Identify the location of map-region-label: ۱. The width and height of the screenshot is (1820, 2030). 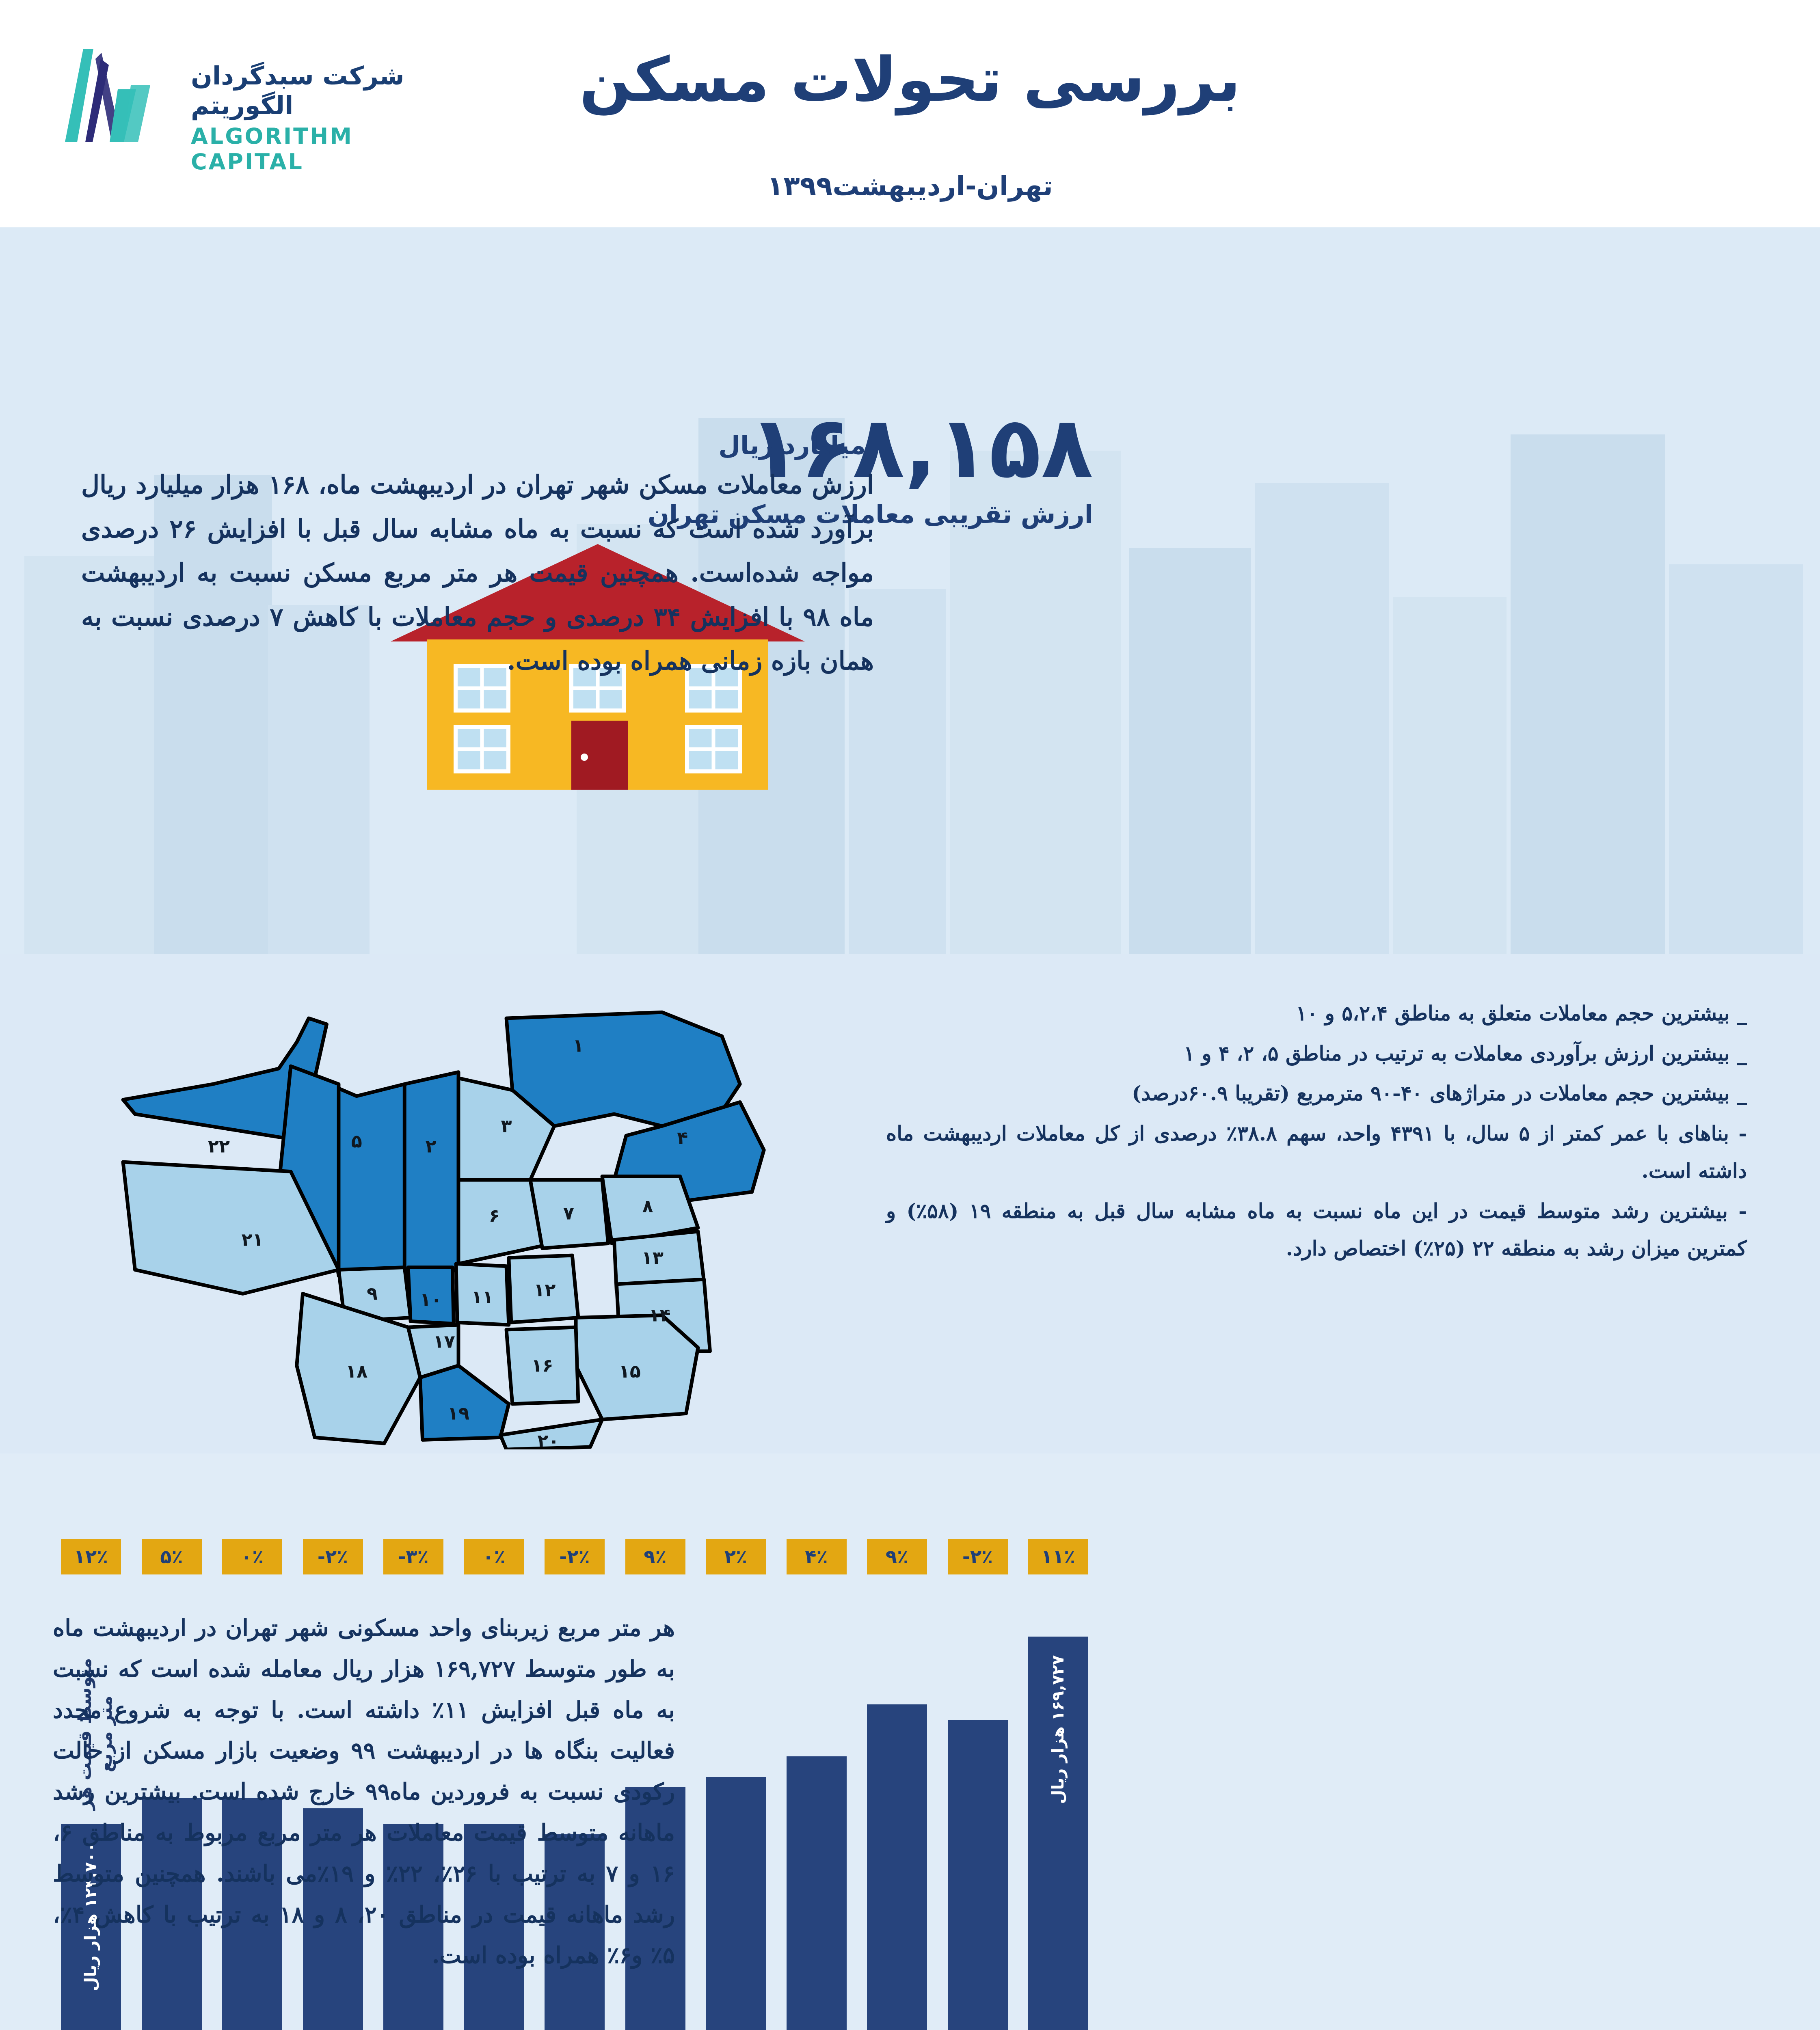
(578, 1046).